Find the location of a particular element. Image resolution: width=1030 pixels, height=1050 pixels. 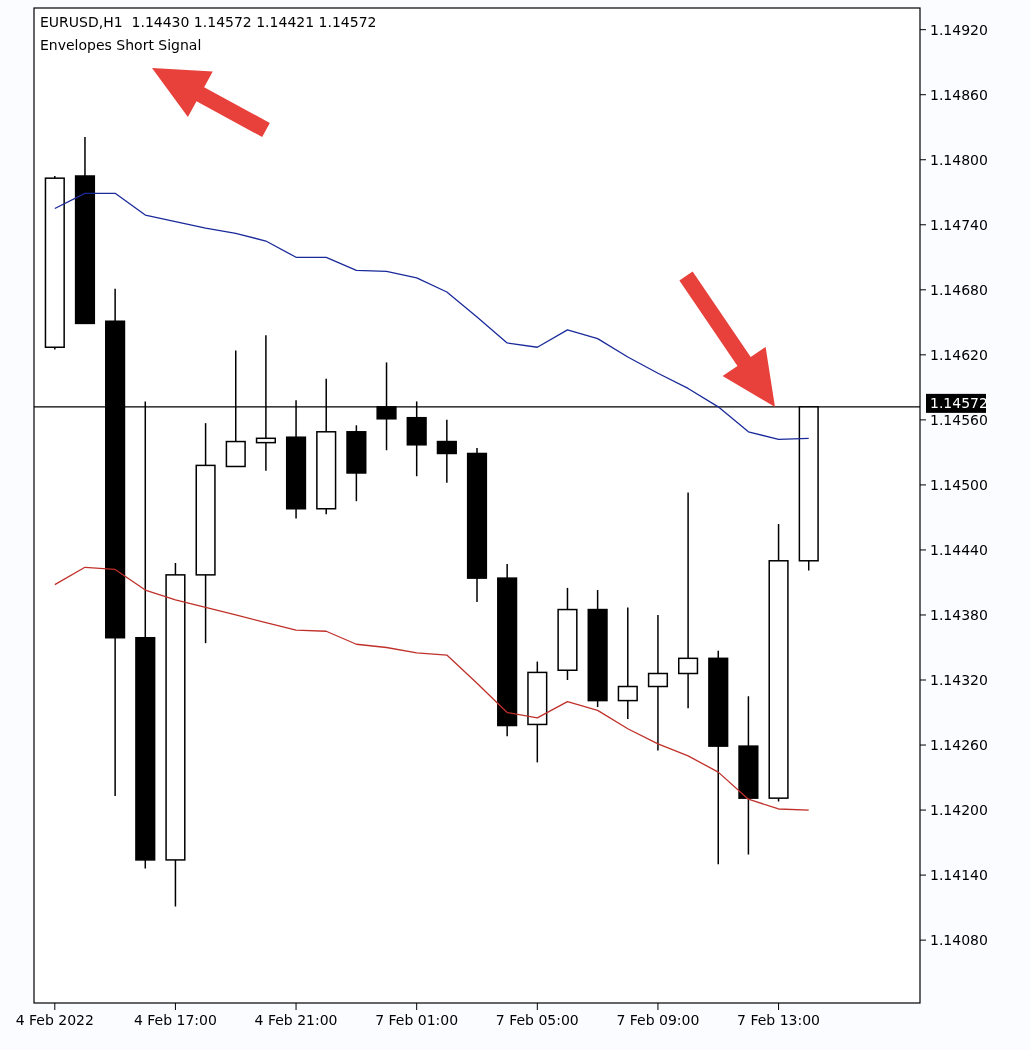

x-tick-label: 7 Feb 09:00 is located at coordinates (658, 1020).